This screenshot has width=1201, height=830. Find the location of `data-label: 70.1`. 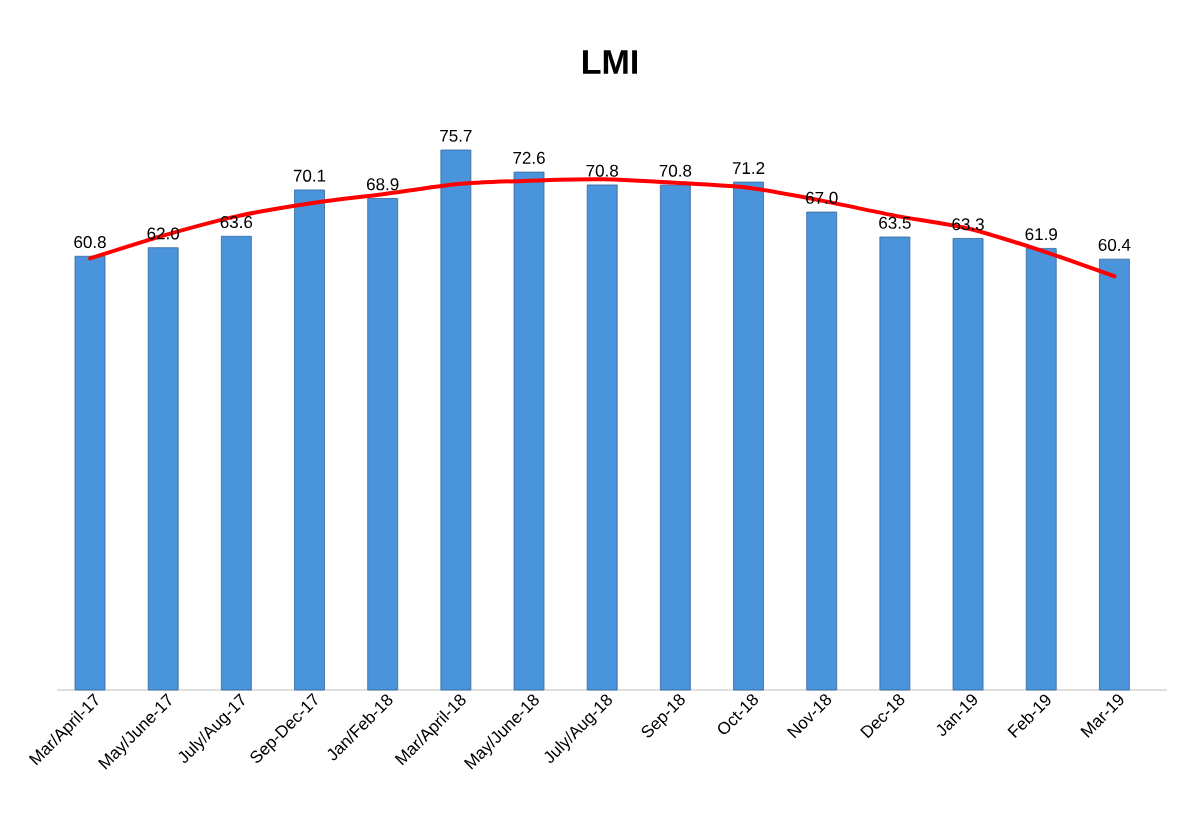

data-label: 70.1 is located at coordinates (309, 175).